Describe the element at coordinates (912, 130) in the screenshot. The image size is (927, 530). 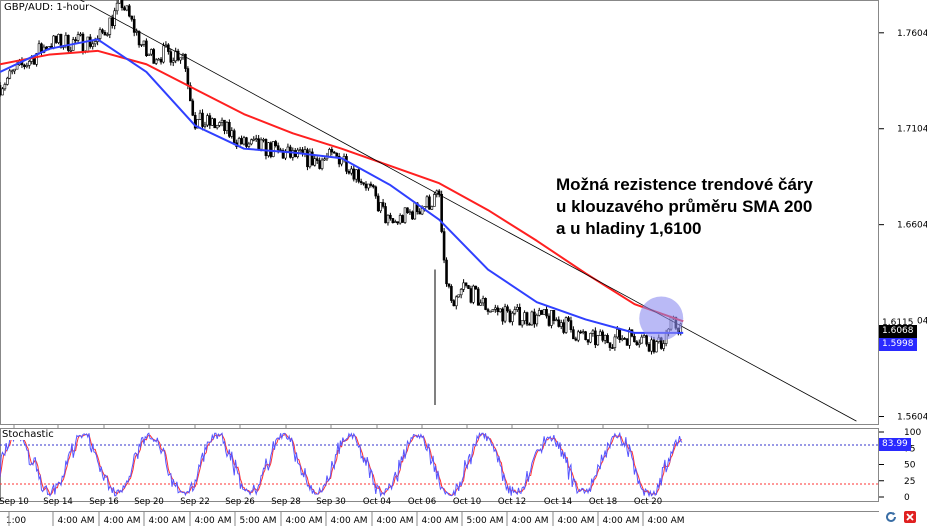
I see `price-tick-label: 1.7104` at that location.